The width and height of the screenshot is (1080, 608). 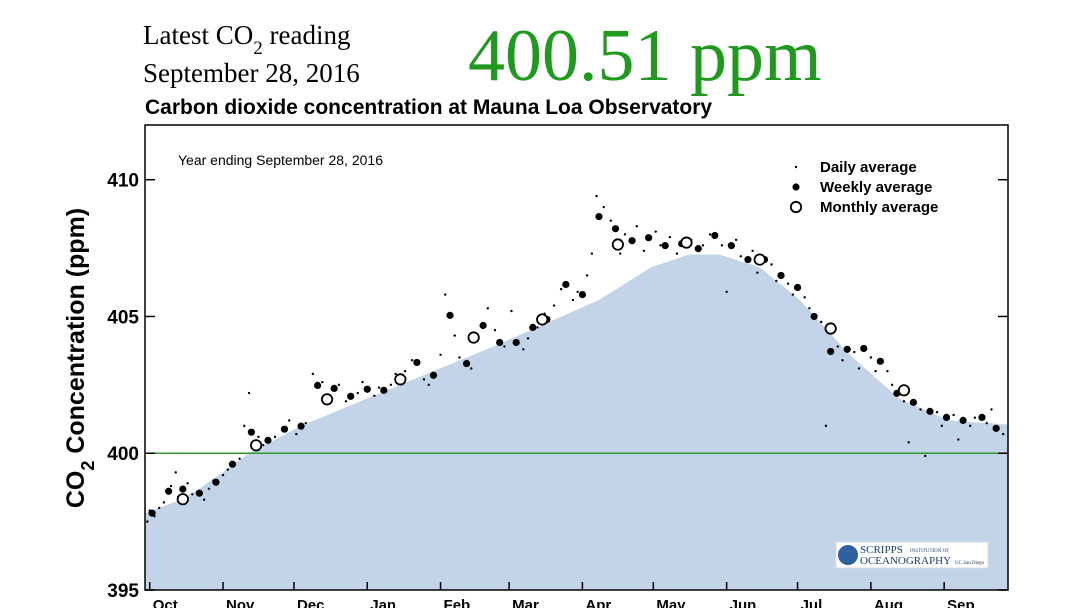 I want to click on logo-box, so click(x=912, y=555).